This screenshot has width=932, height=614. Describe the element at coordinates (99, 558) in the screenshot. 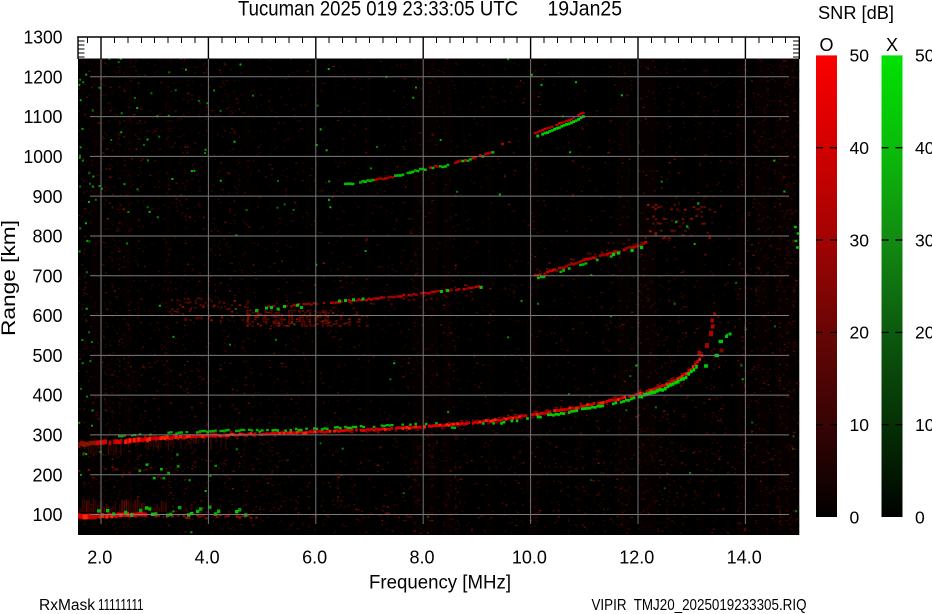

I see `svg-text: 2.0` at that location.